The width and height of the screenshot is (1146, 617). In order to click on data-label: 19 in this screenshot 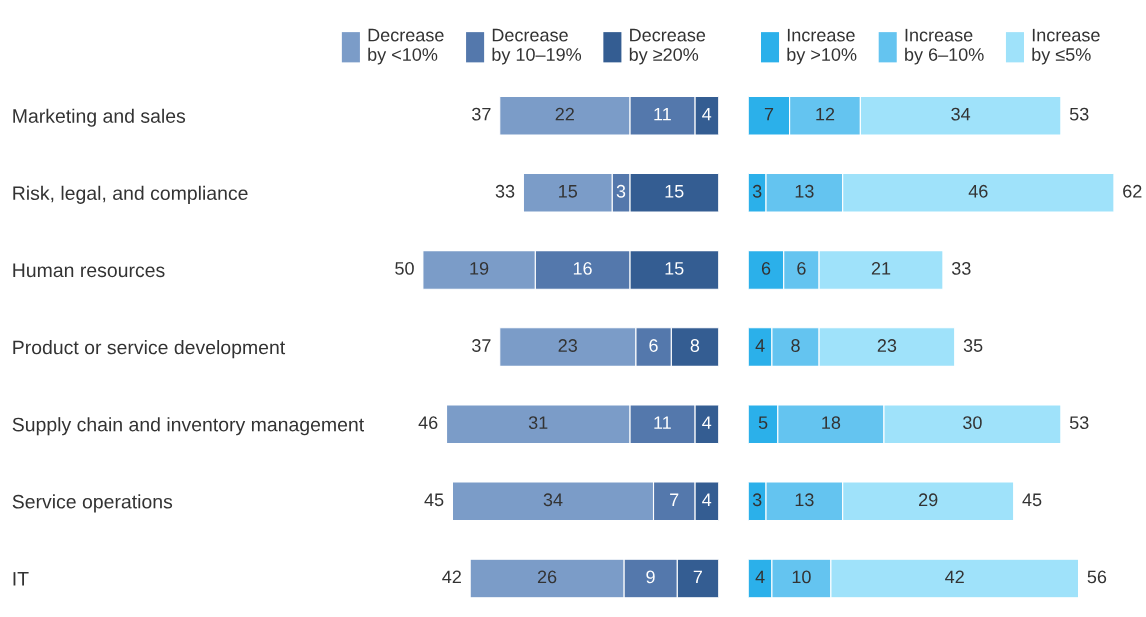, I will do `click(479, 268)`.